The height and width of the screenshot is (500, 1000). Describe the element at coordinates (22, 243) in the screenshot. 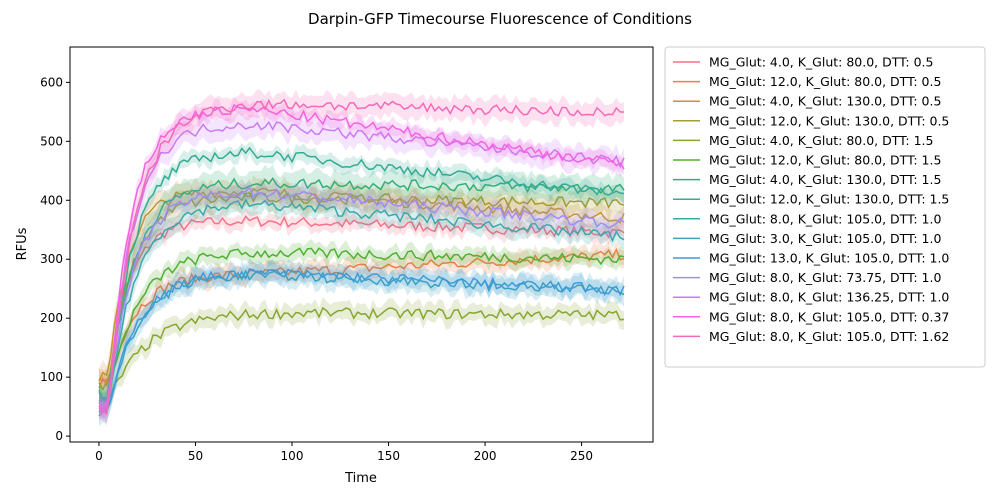

I see `y-axis-label: RFUs` at that location.